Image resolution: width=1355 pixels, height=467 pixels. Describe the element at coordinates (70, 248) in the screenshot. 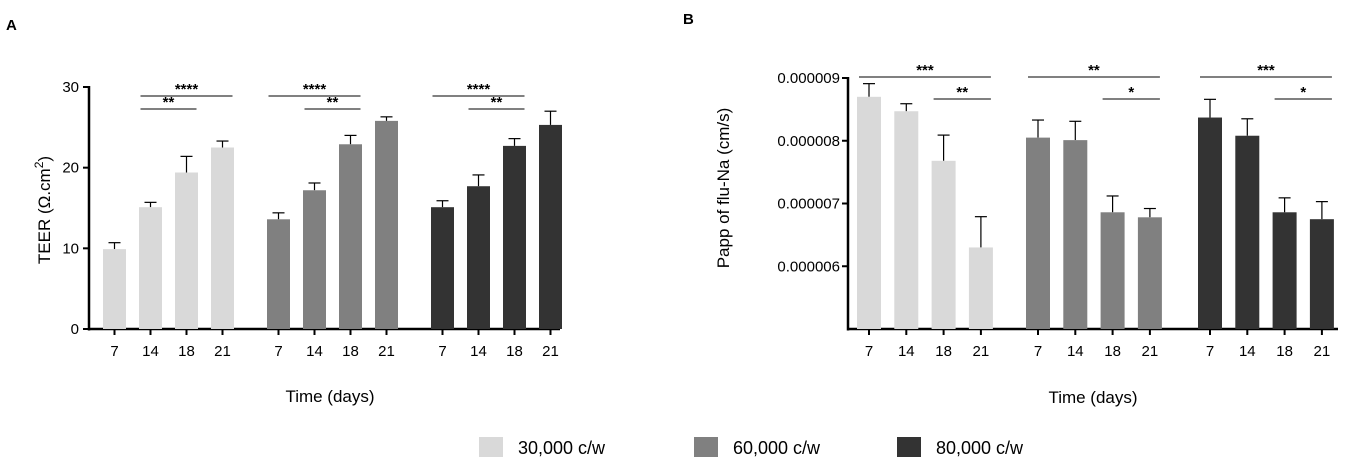

I see `y-tick-label: 10` at that location.